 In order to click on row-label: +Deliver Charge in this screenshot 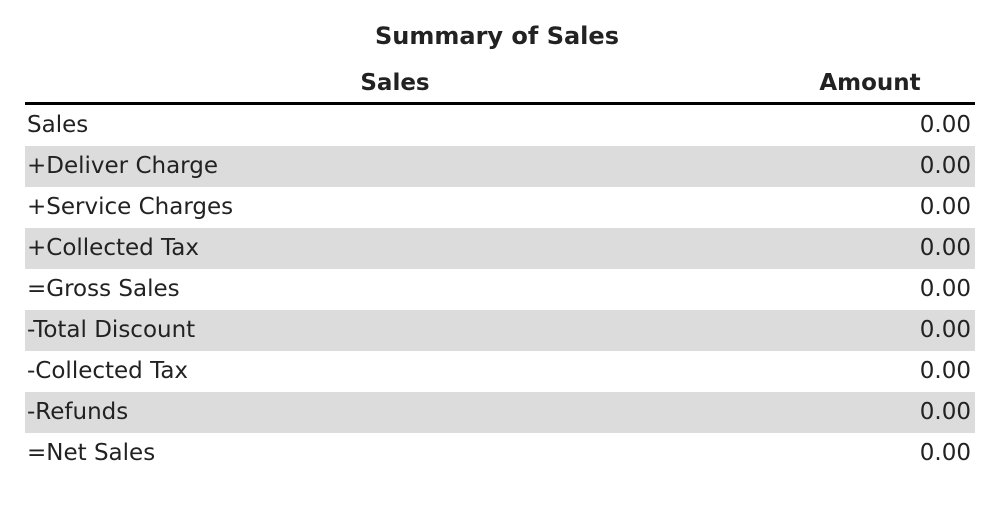, I will do `click(395, 166)`.